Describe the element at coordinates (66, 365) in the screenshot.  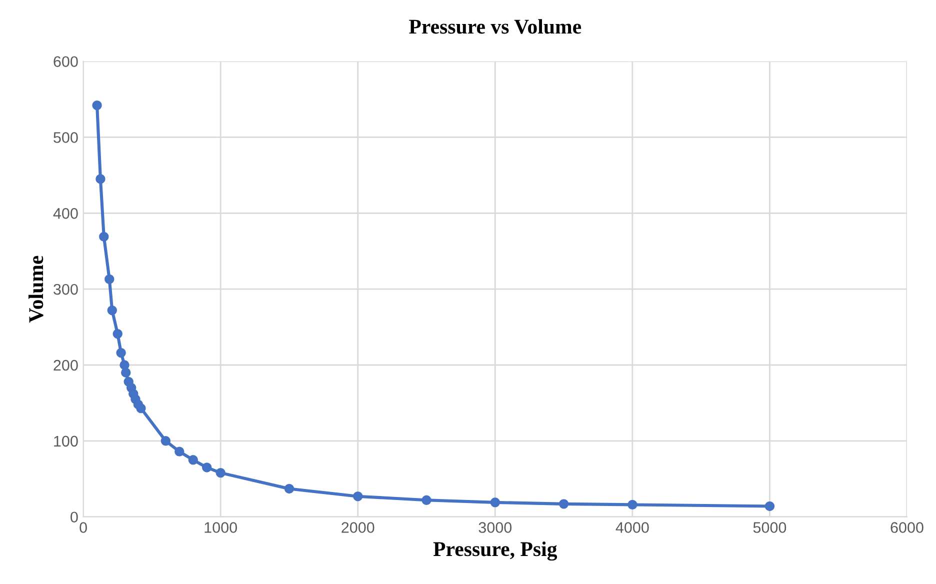
I see `y-tick-label: 200` at that location.